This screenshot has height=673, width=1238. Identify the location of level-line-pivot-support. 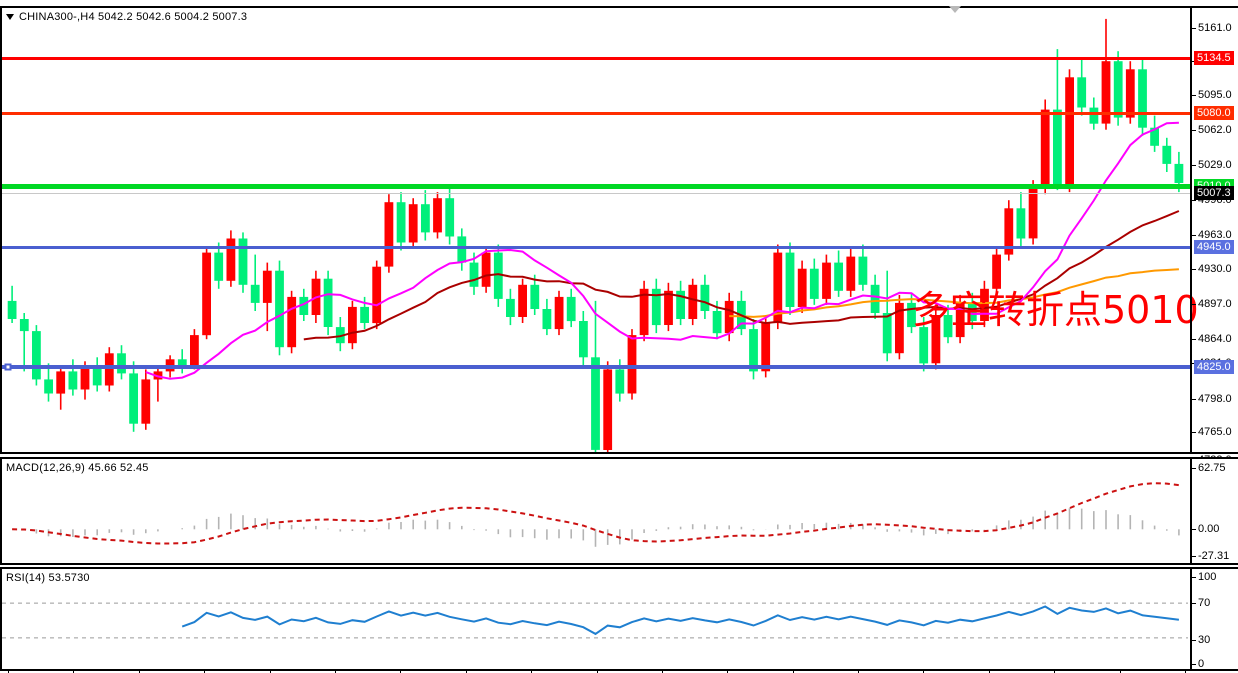
(596, 186).